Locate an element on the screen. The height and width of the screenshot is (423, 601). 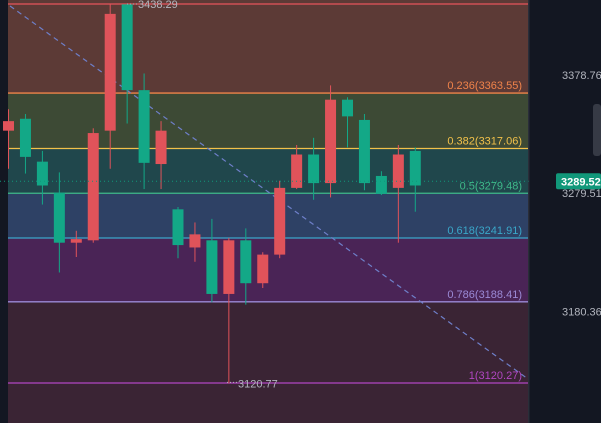
fib-label-1: 0.236(3363.55) is located at coordinates (484, 86).